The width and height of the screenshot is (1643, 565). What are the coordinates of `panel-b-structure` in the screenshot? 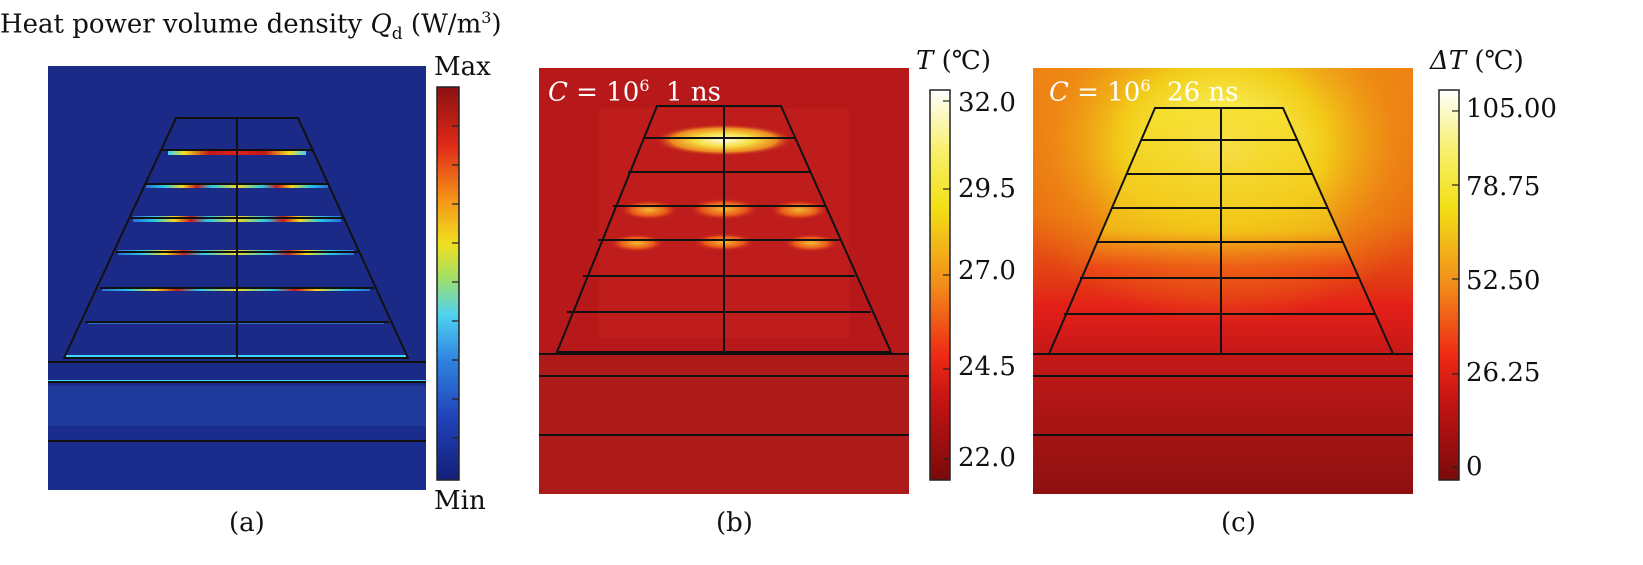 It's located at (724, 270).